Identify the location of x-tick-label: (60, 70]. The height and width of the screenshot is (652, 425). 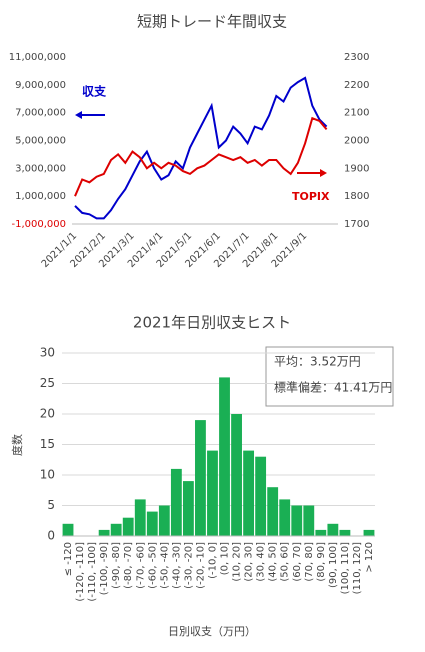
(297, 562).